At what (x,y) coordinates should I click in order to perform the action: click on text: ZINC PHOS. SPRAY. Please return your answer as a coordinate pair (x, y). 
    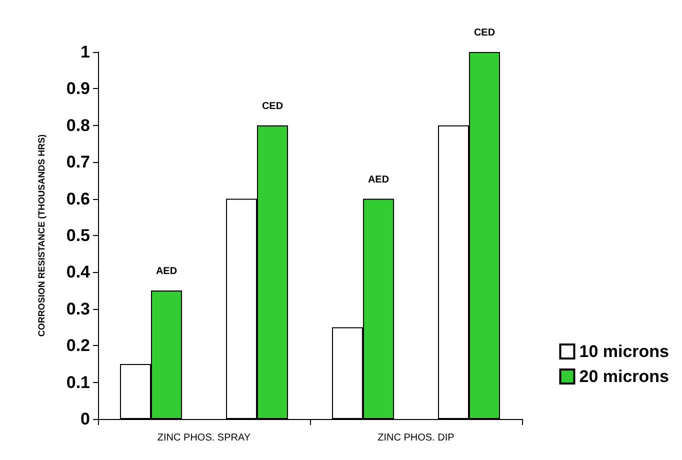
    Looking at the image, I should click on (204, 438).